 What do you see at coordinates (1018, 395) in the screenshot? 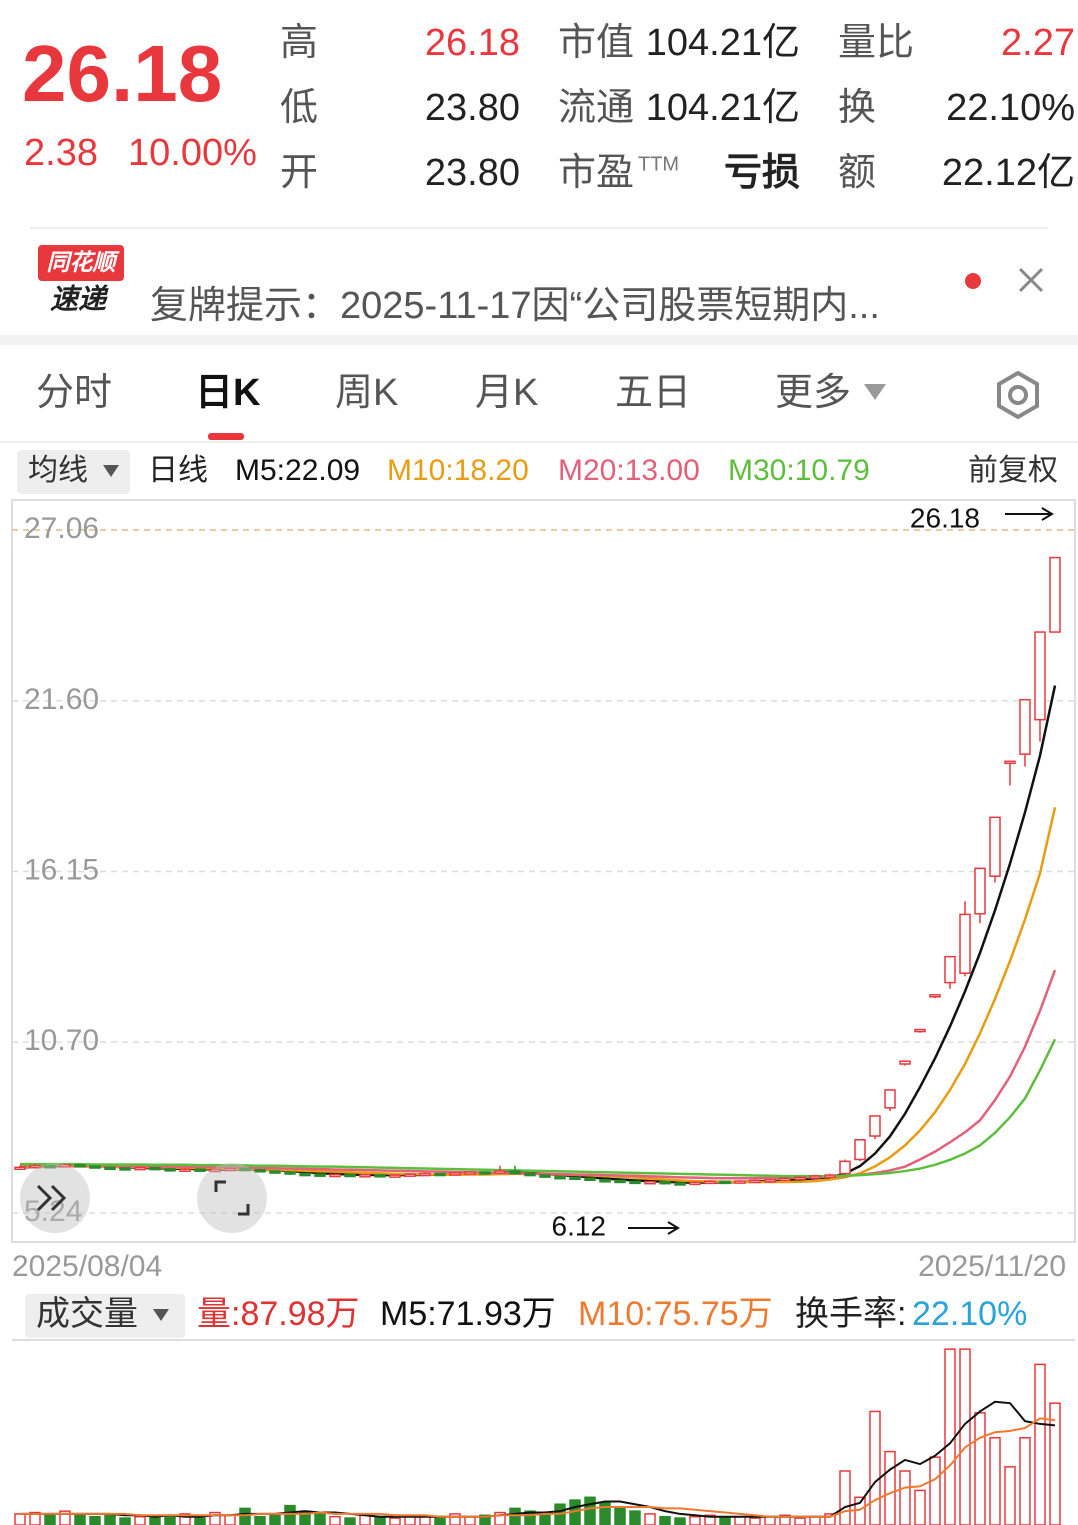
I see `settings-icon` at bounding box center [1018, 395].